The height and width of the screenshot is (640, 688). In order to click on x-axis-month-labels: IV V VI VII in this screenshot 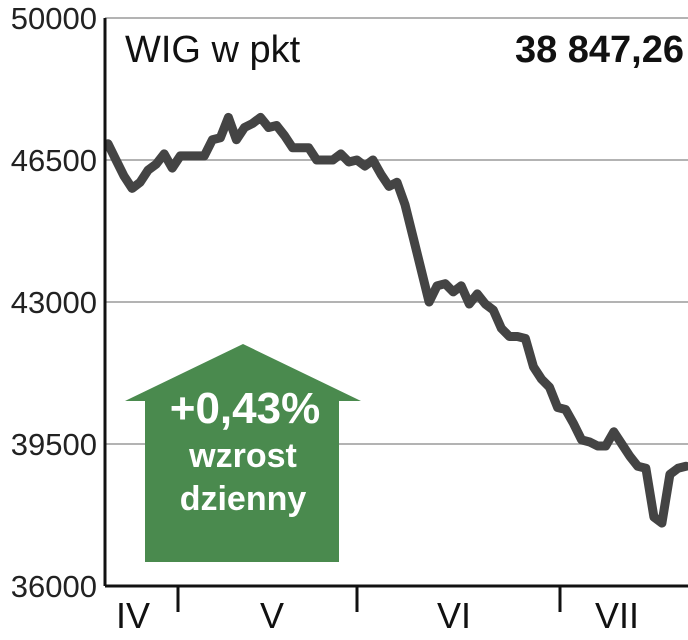, I will do `click(377, 615)`.